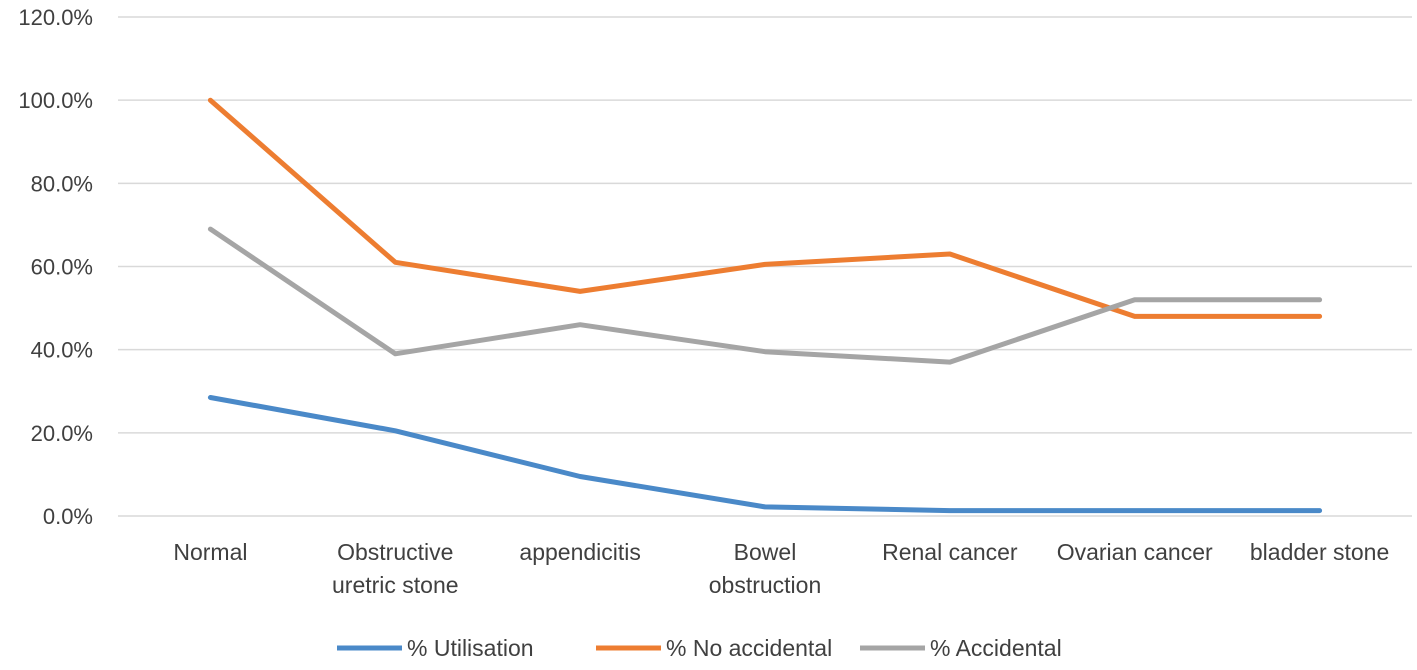  Describe the element at coordinates (1135, 552) in the screenshot. I see `x-category-label: Ovarian cancer` at that location.